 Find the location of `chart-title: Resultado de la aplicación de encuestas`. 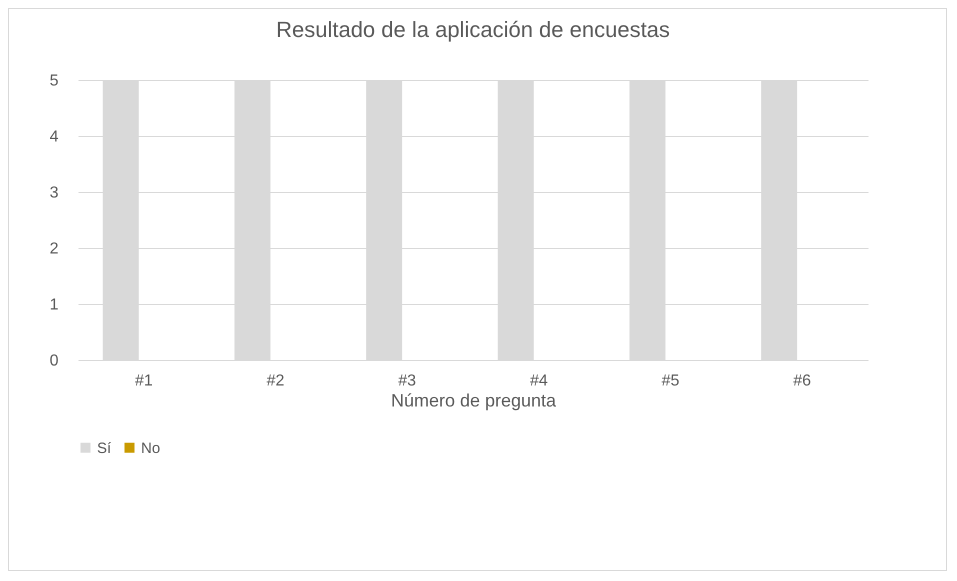

chart-title: Resultado de la aplicación de encuestas is located at coordinates (473, 29).